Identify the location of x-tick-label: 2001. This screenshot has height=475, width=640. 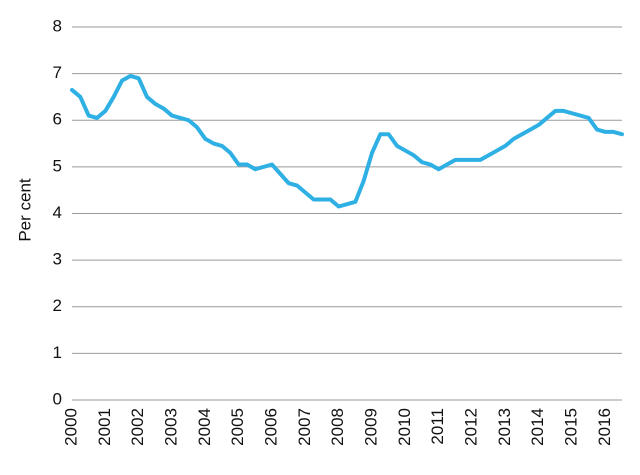
(104, 427).